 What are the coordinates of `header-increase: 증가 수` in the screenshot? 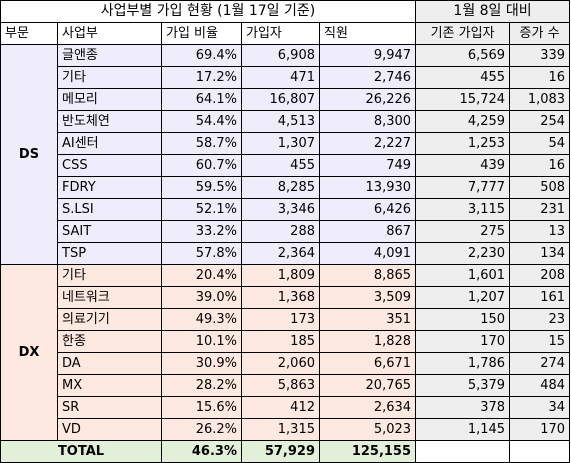 It's located at (540, 33).